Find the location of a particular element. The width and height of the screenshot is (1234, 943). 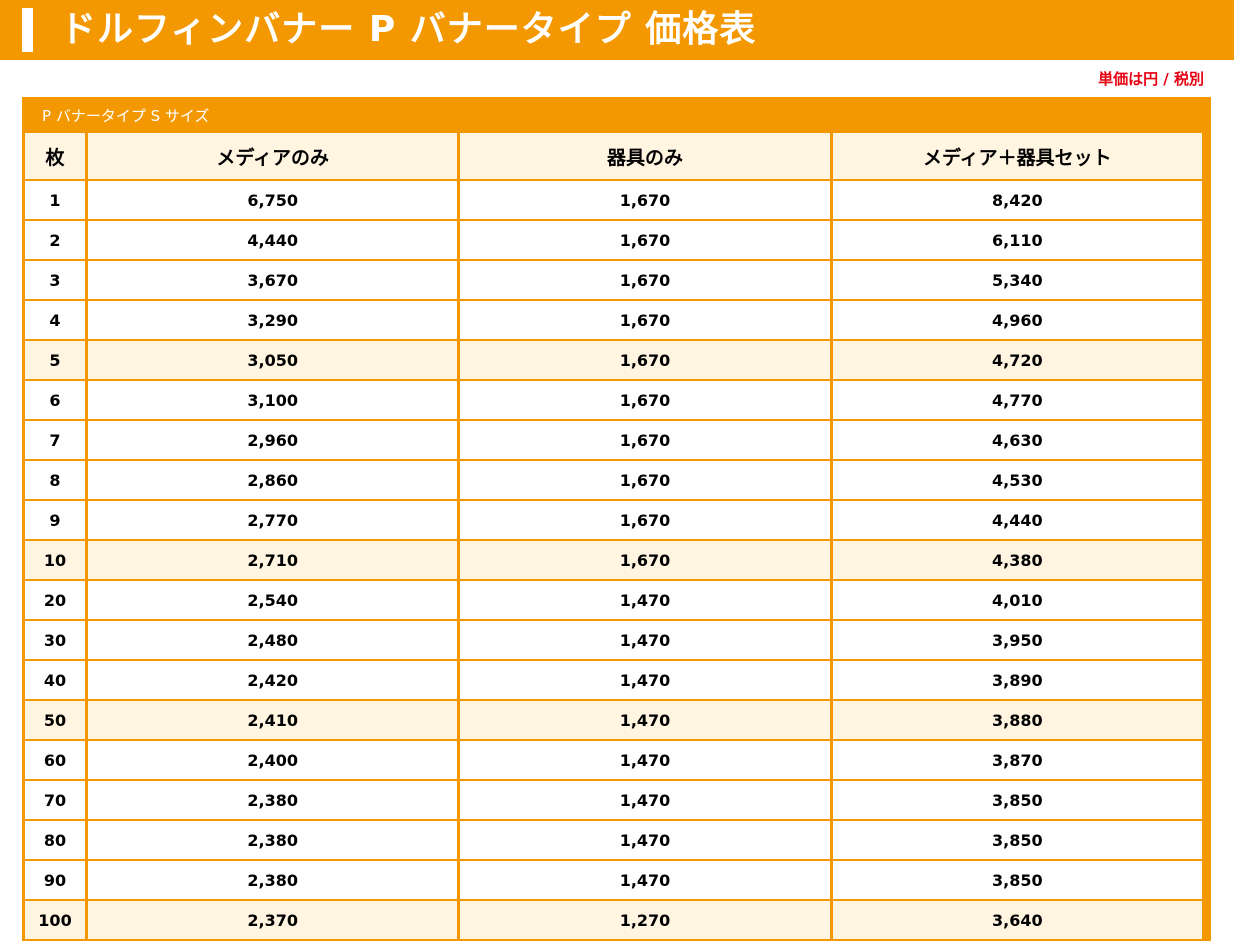

cell-qty: 6 is located at coordinates (55, 400).